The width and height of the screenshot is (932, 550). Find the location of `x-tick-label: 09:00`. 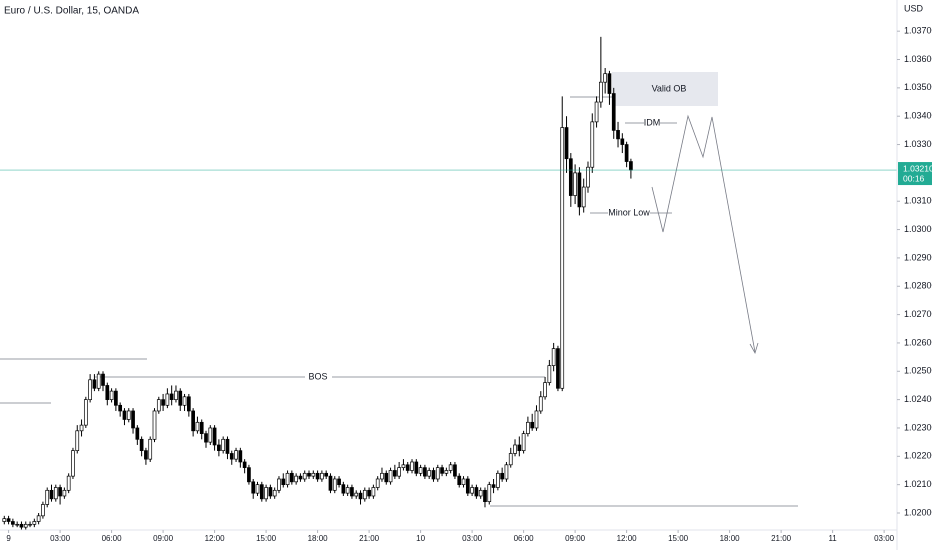

x-tick-label: 09:00 is located at coordinates (575, 538).